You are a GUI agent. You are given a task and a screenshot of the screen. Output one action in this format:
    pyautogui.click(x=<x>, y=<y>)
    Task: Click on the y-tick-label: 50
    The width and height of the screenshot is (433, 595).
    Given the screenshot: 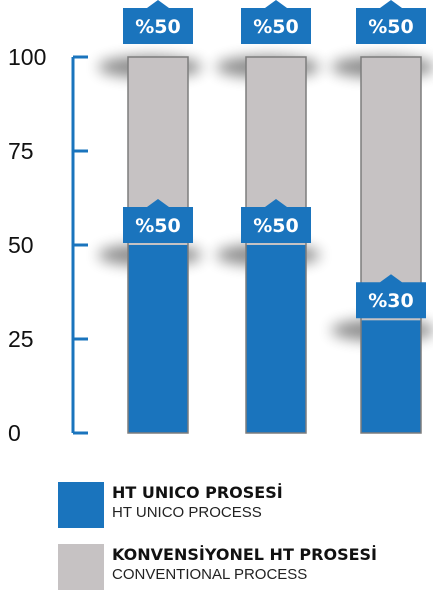 What is the action you would take?
    pyautogui.click(x=21, y=245)
    